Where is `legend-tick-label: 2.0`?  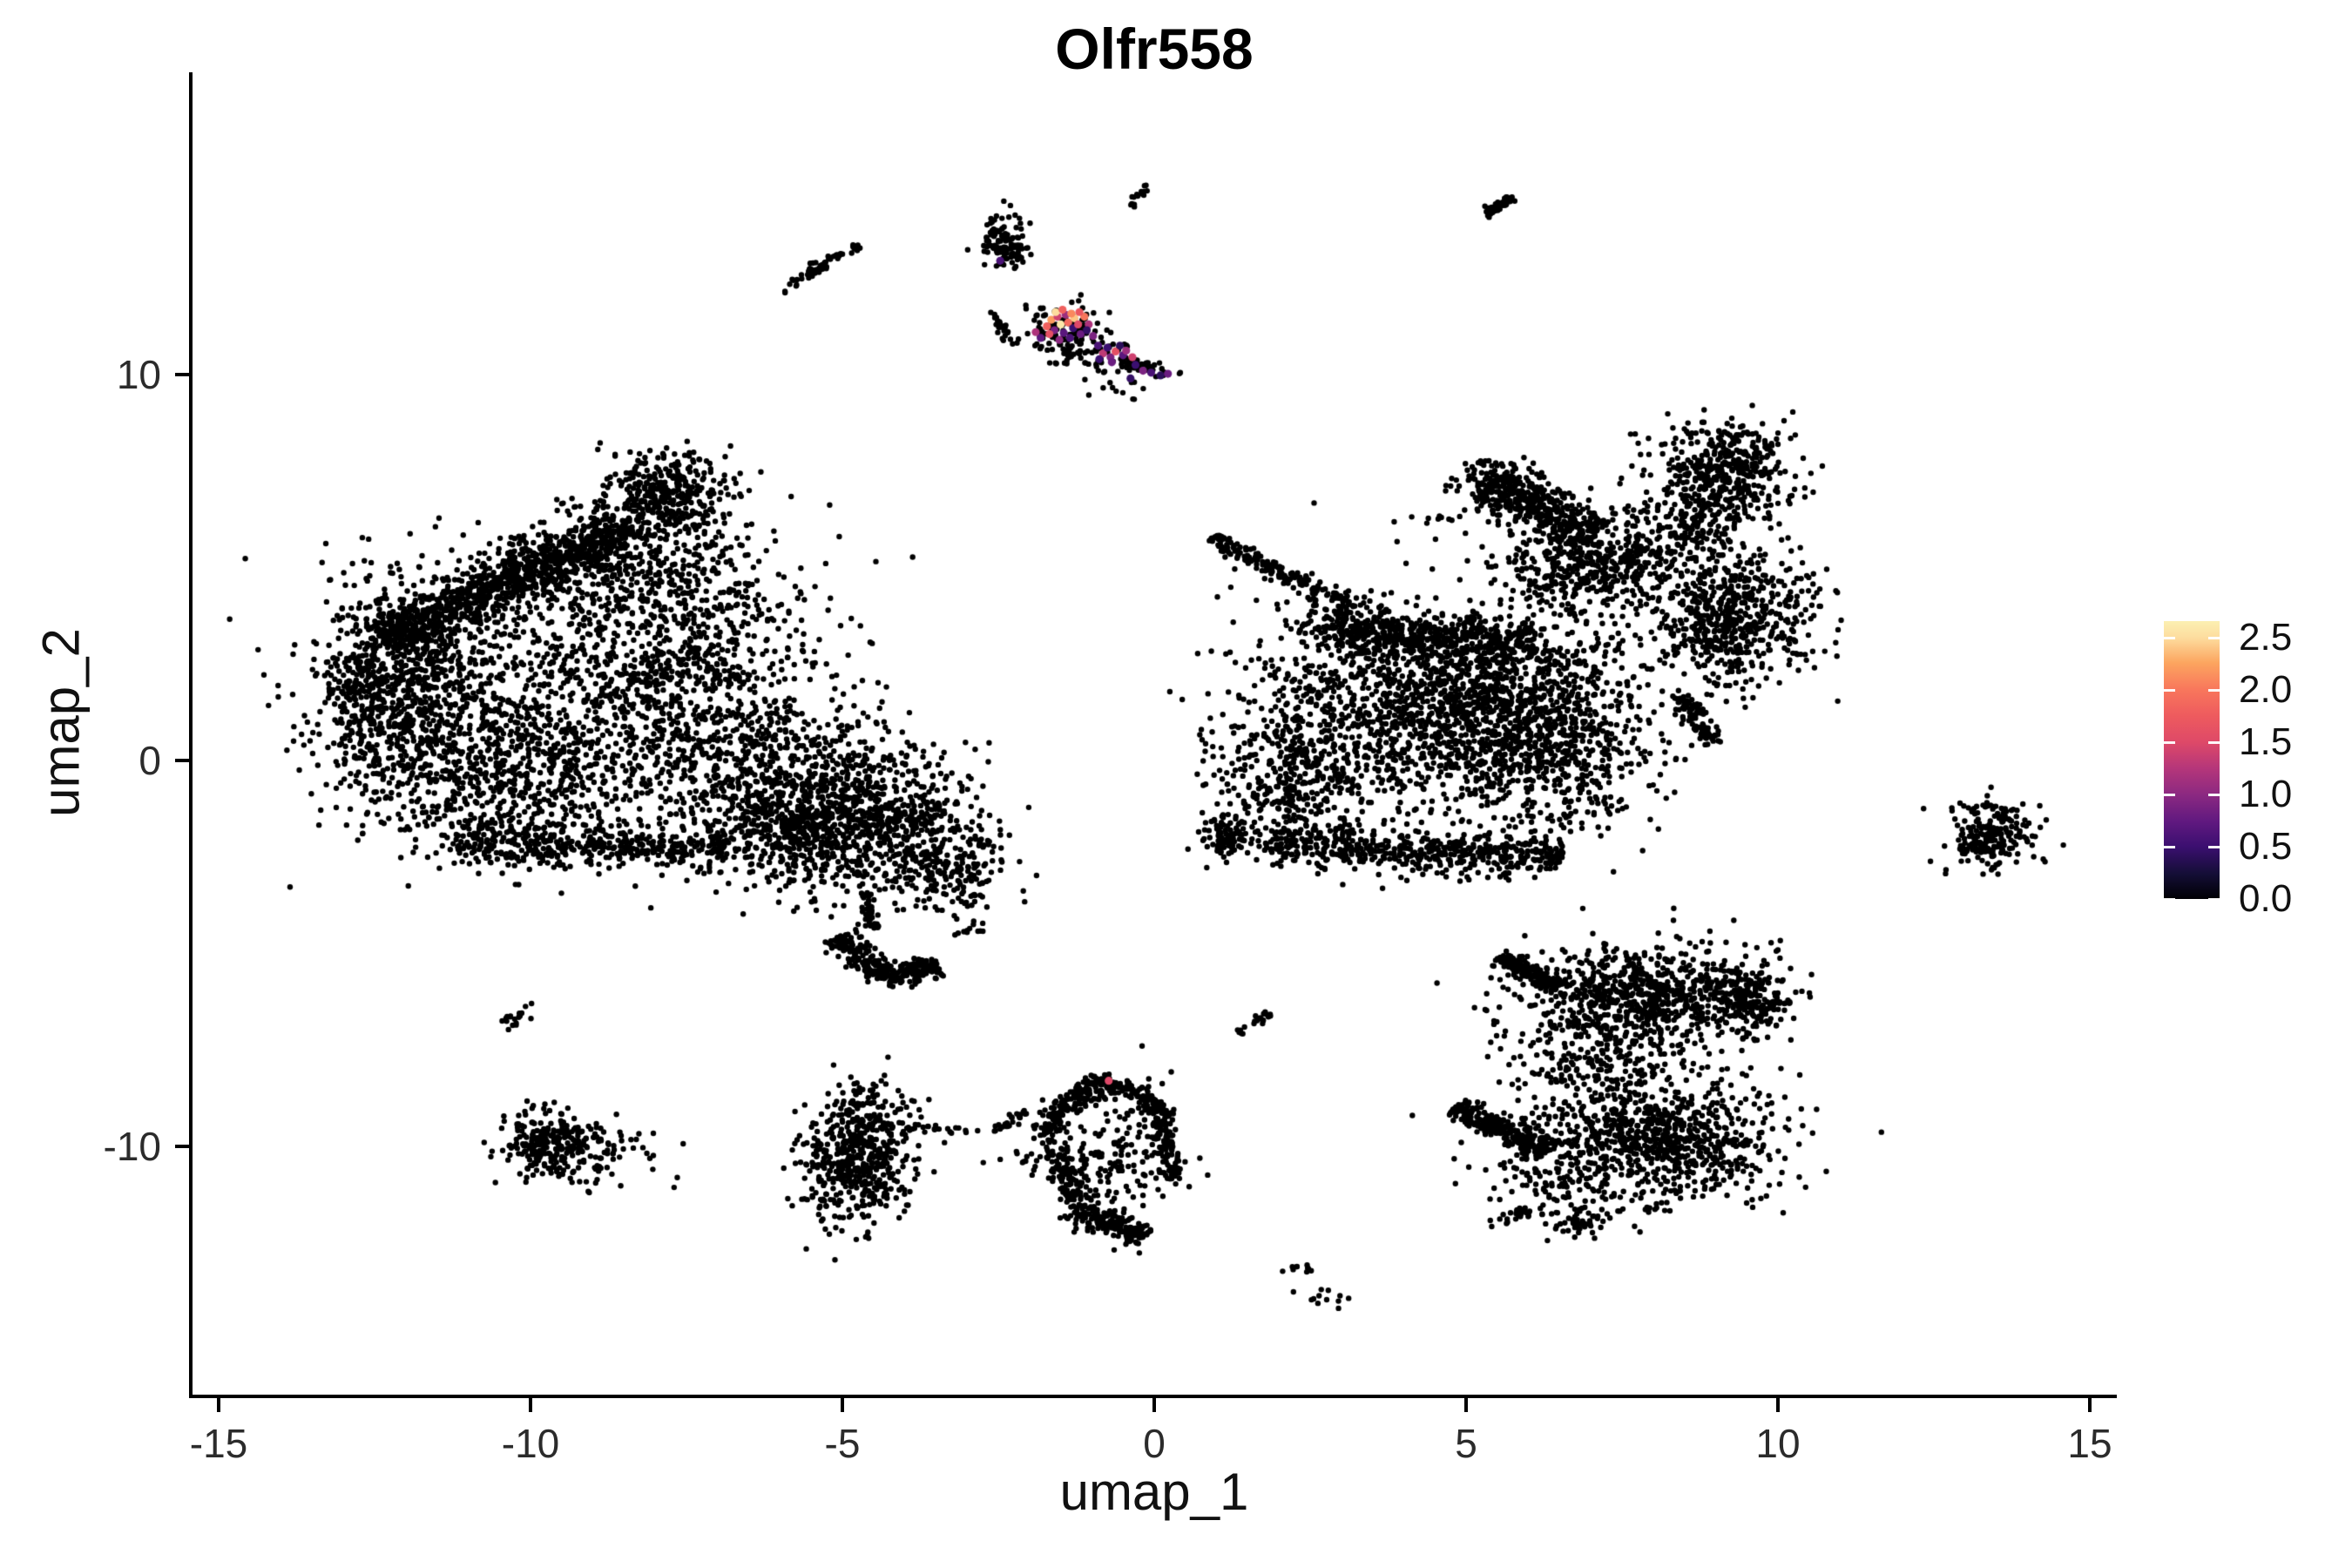 legend-tick-label: 2.0 is located at coordinates (2266, 690).